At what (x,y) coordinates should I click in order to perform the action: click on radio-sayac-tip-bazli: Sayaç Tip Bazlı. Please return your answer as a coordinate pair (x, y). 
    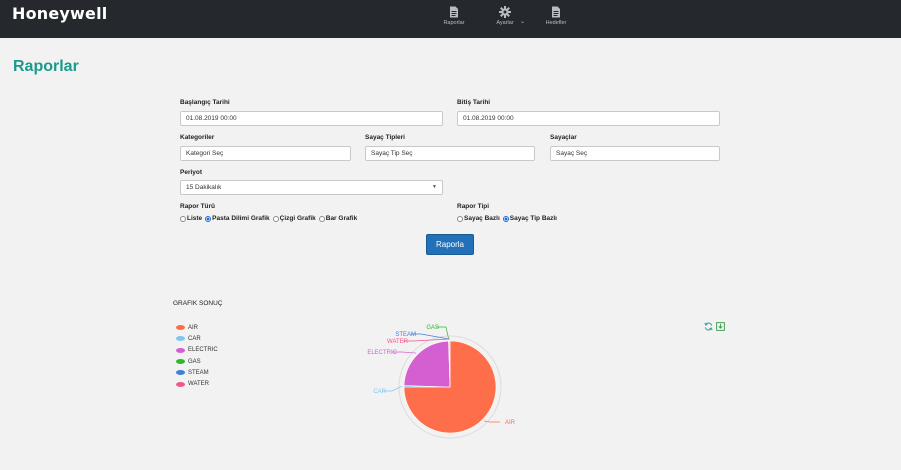
    Looking at the image, I should click on (529, 218).